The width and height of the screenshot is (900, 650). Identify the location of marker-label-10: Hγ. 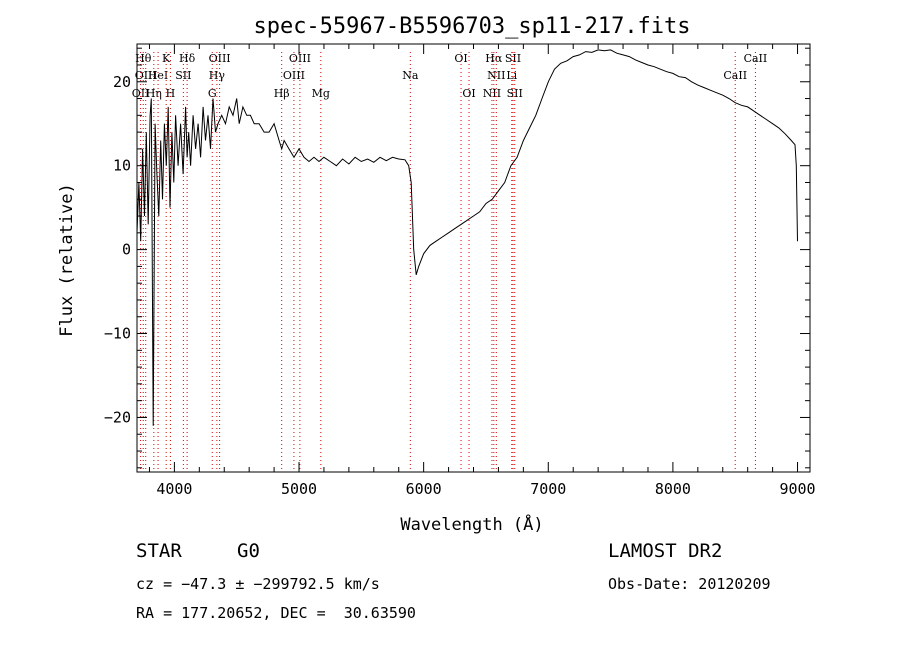
(217, 75).